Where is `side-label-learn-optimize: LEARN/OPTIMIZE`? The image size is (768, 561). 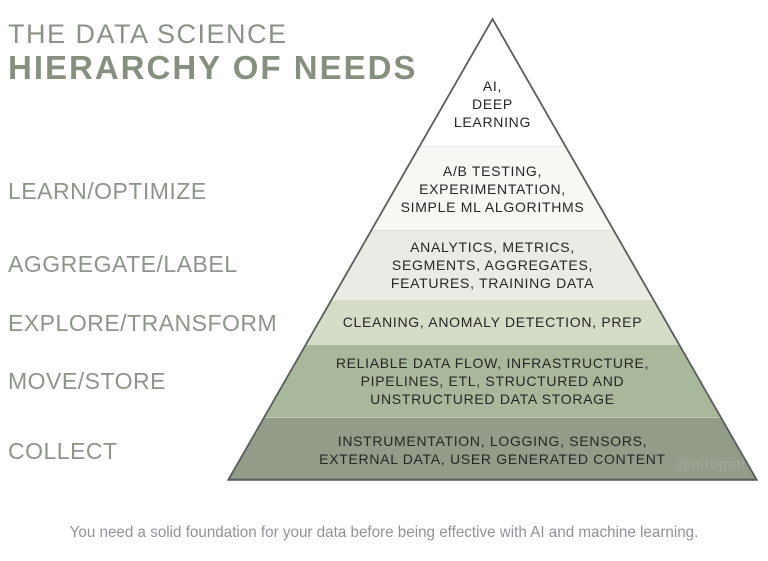 side-label-learn-optimize: LEARN/OPTIMIZE is located at coordinates (107, 191).